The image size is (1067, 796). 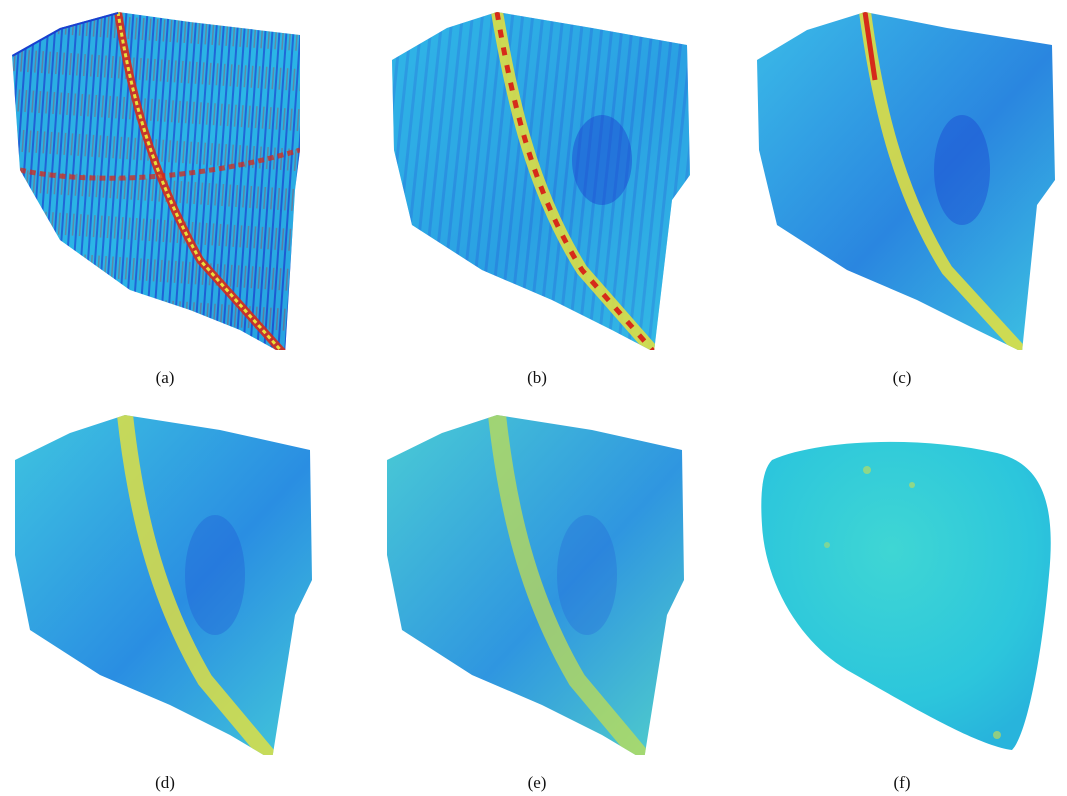 I want to click on mesh-render-f, so click(x=906, y=595).